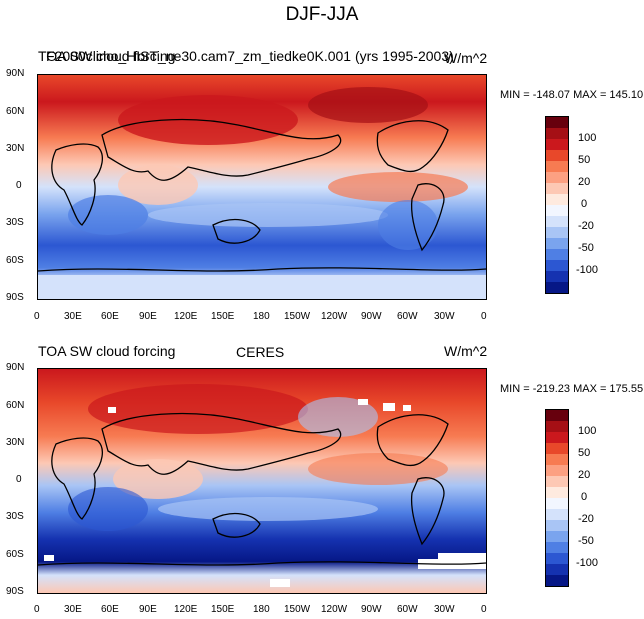  Describe the element at coordinates (261, 609) in the screenshot. I see `lon-tick-label: 180` at that location.